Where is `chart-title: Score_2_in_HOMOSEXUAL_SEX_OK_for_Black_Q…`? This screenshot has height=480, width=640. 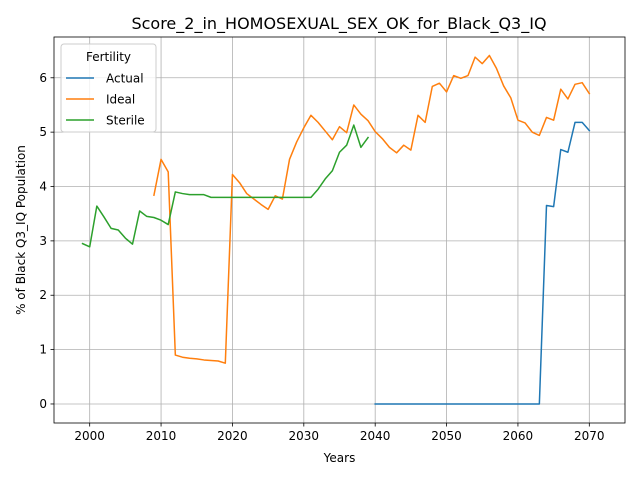
chart-title: Score_2_in_HOMOSEXUAL_SEX_OK_for_Black_Q… is located at coordinates (338, 24).